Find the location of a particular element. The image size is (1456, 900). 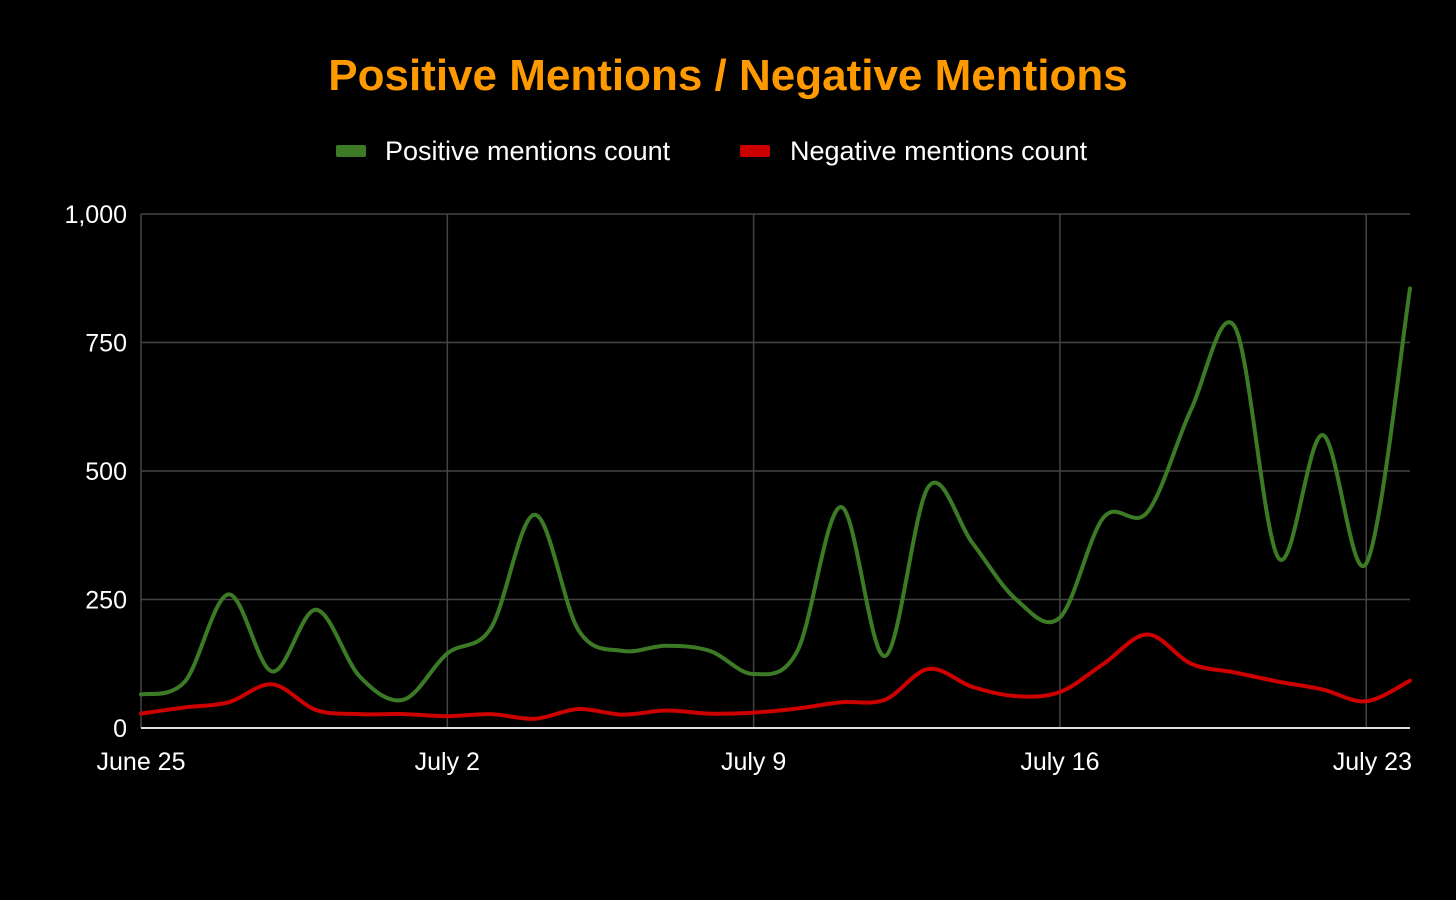

y-tick-label: 500 is located at coordinates (106, 472).